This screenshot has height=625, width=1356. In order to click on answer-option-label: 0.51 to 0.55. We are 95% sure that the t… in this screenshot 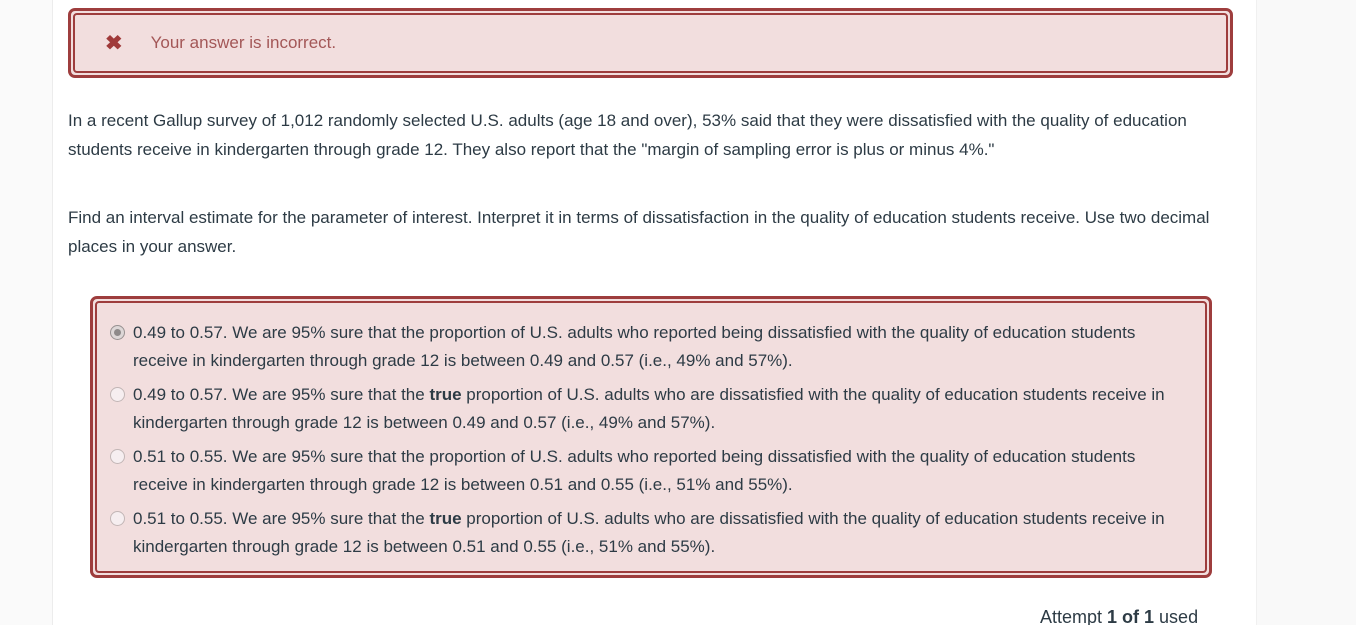, I will do `click(649, 532)`.